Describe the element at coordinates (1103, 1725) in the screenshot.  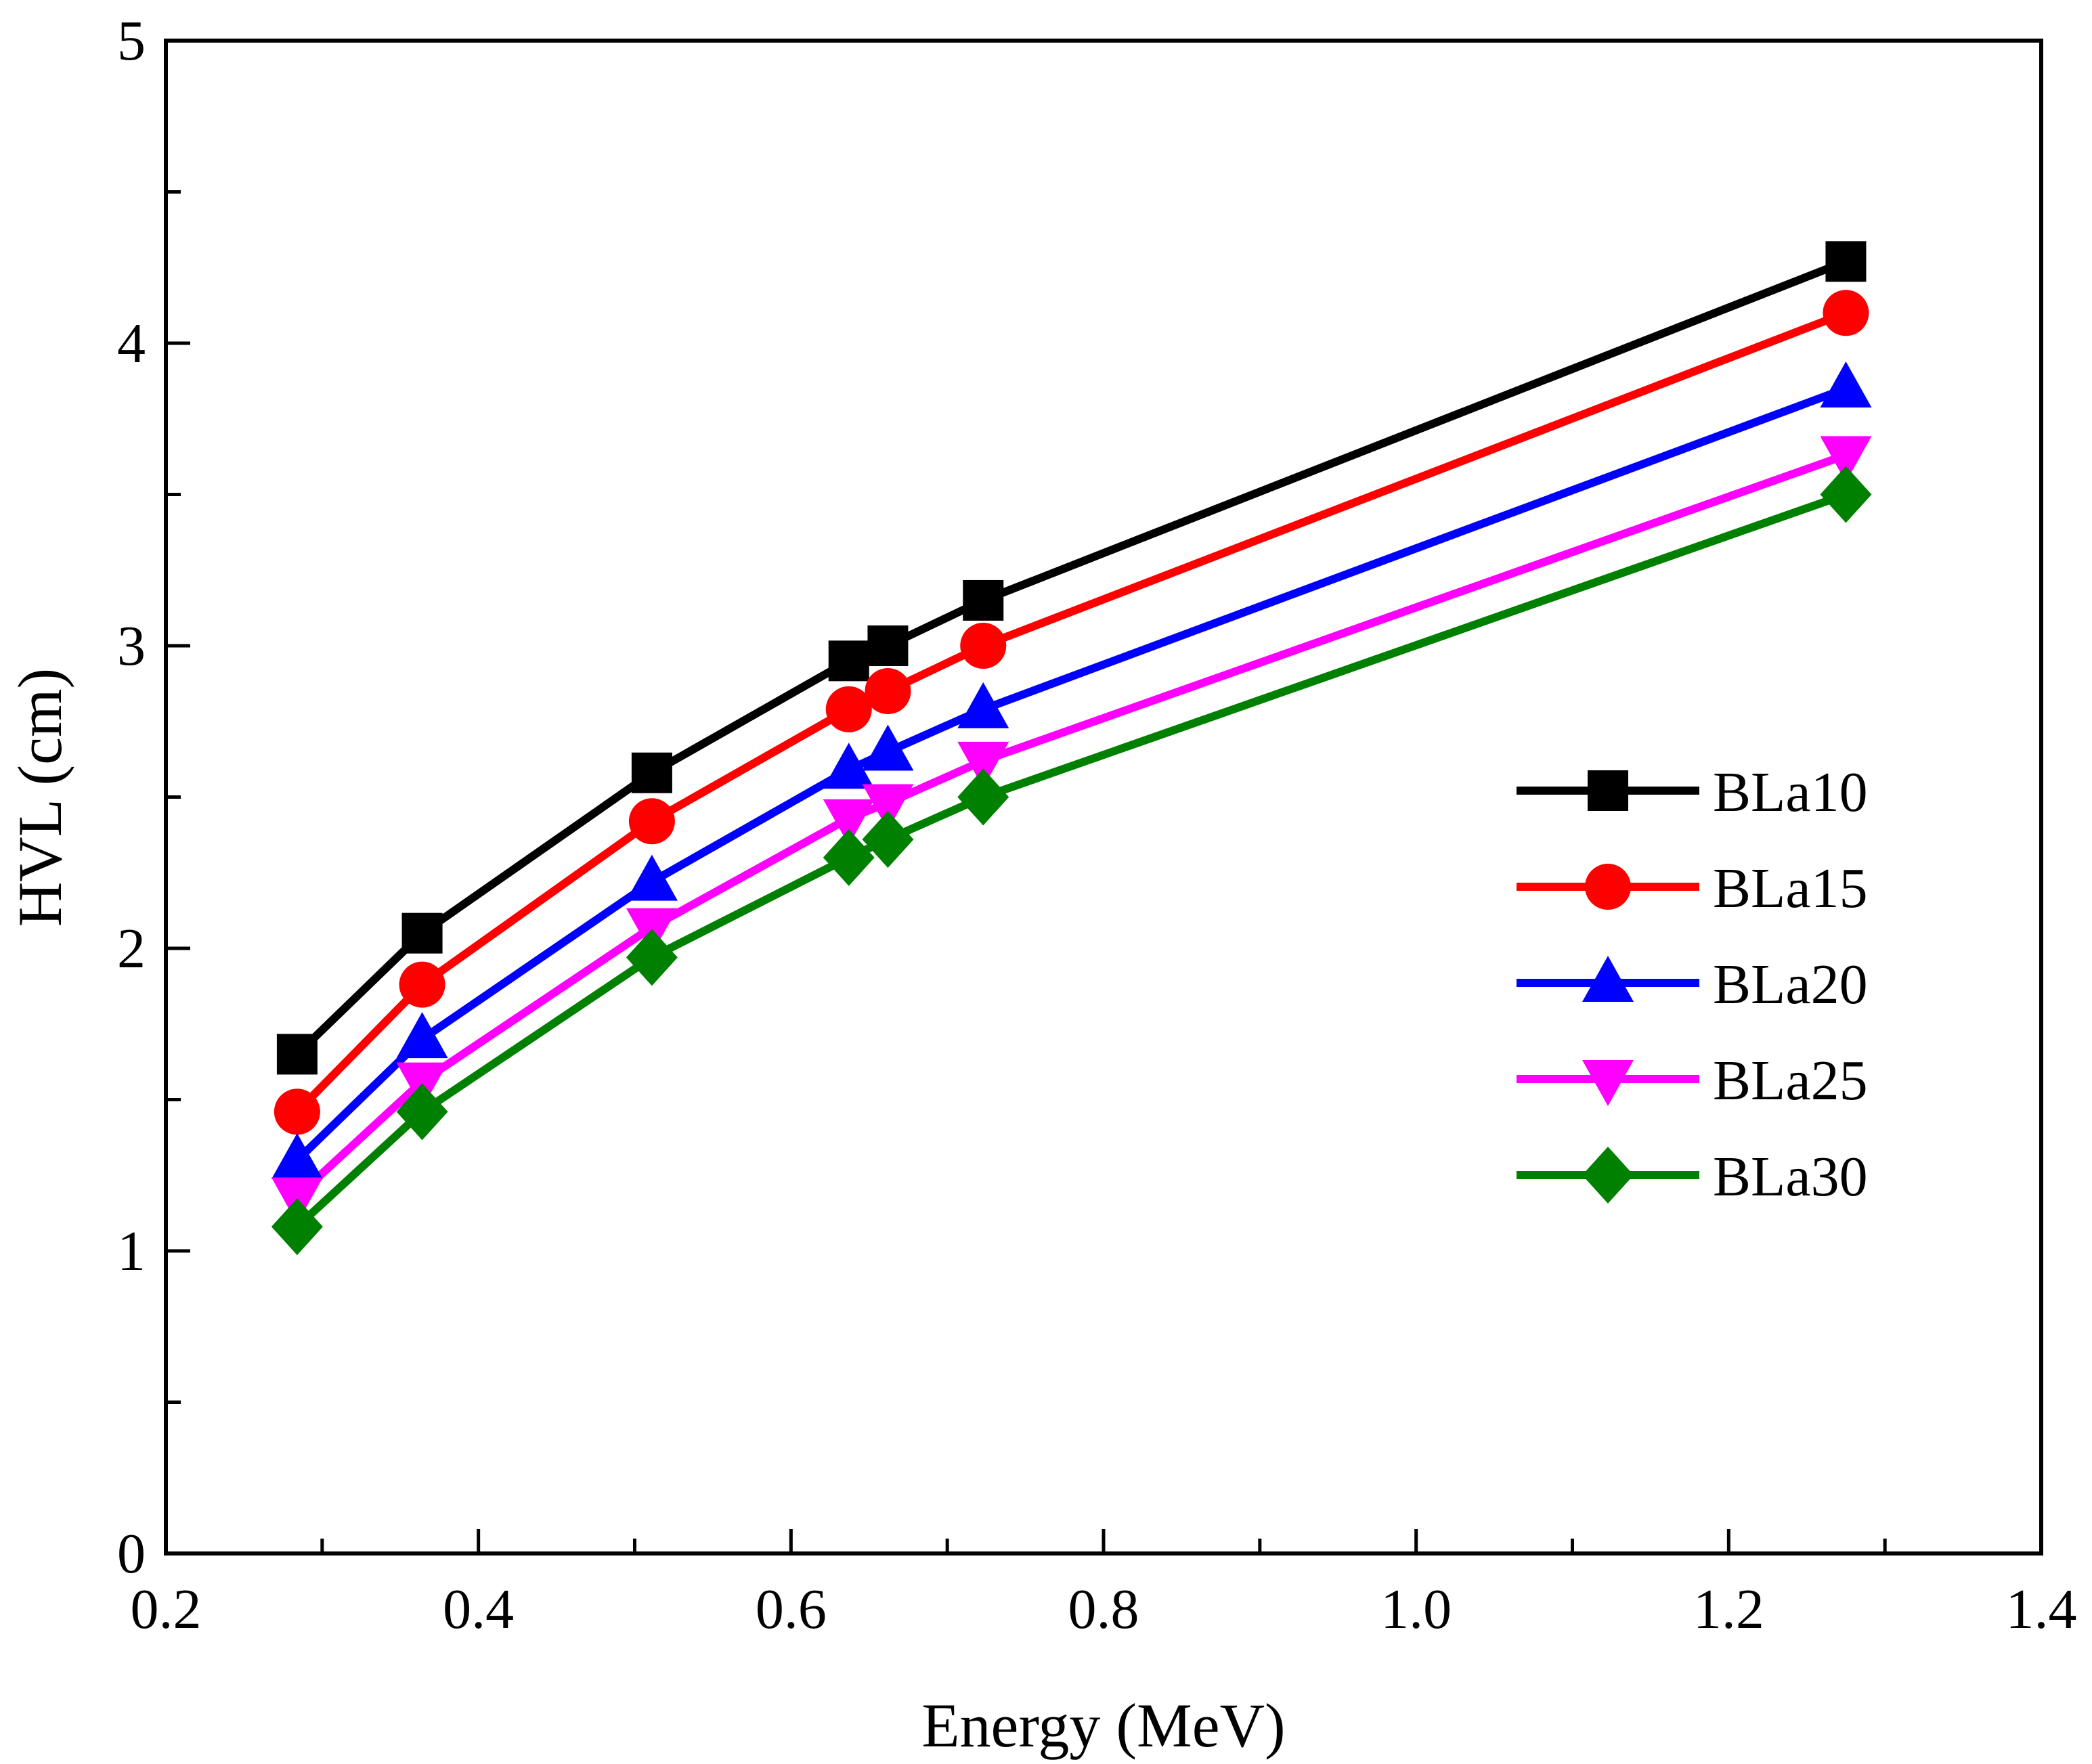
I see `x-axis-title: Energy (MeV)` at that location.